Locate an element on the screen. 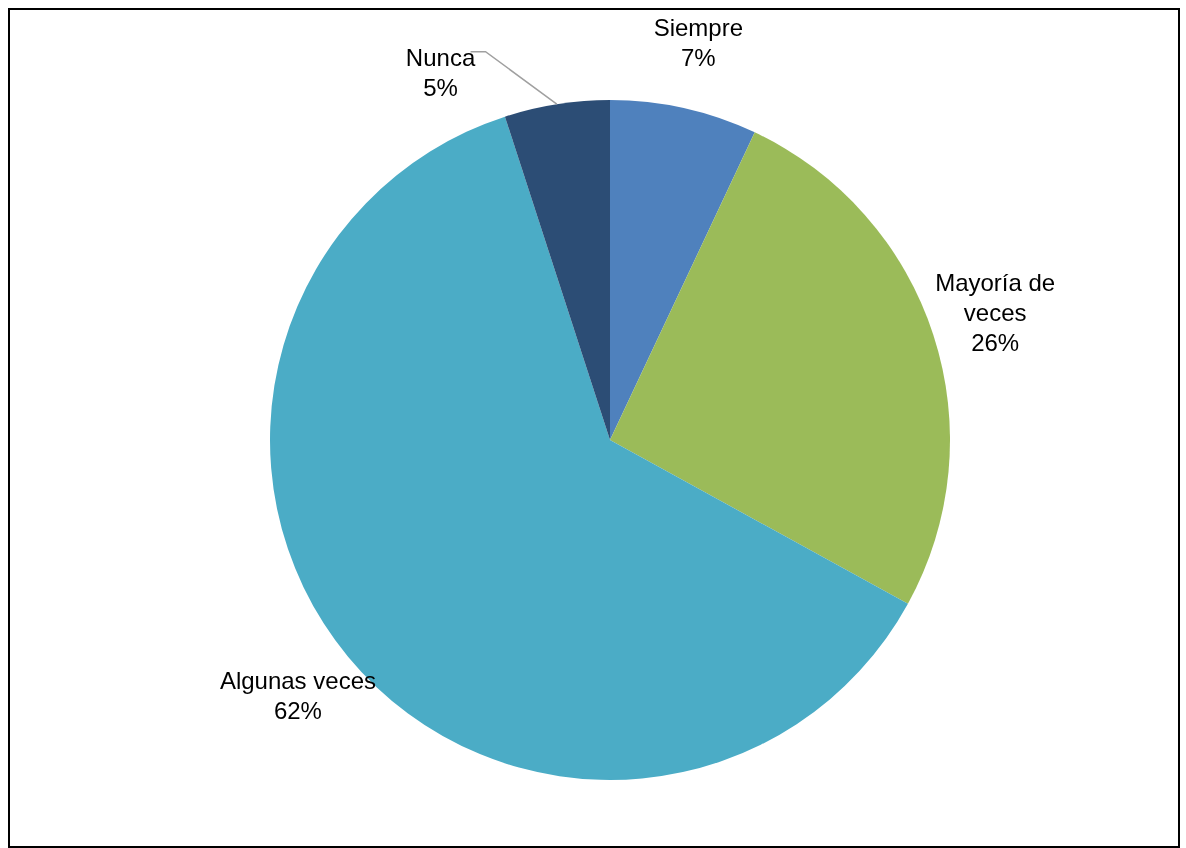 The image size is (1186, 848). data-label: 7% is located at coordinates (698, 58).